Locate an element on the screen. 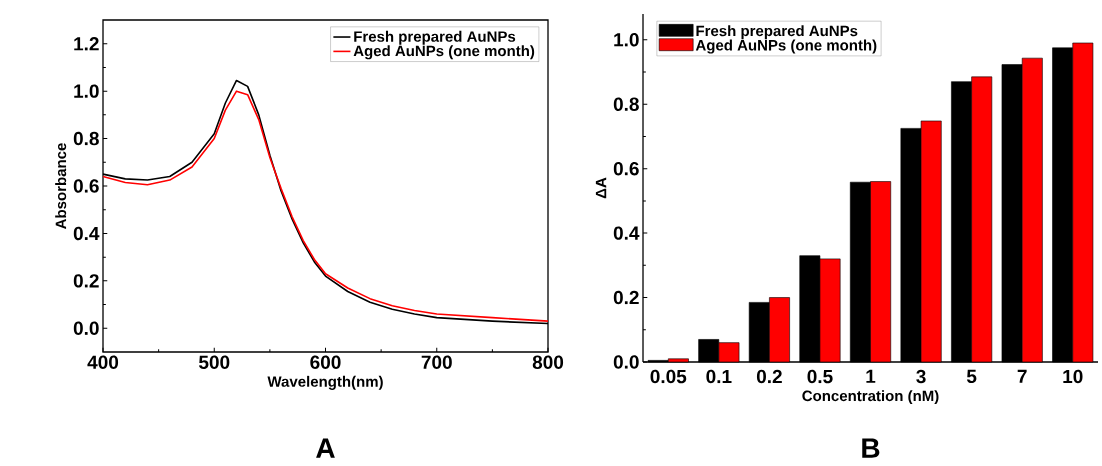 The width and height of the screenshot is (1102, 466). x-tick-label: 500 is located at coordinates (214, 362).